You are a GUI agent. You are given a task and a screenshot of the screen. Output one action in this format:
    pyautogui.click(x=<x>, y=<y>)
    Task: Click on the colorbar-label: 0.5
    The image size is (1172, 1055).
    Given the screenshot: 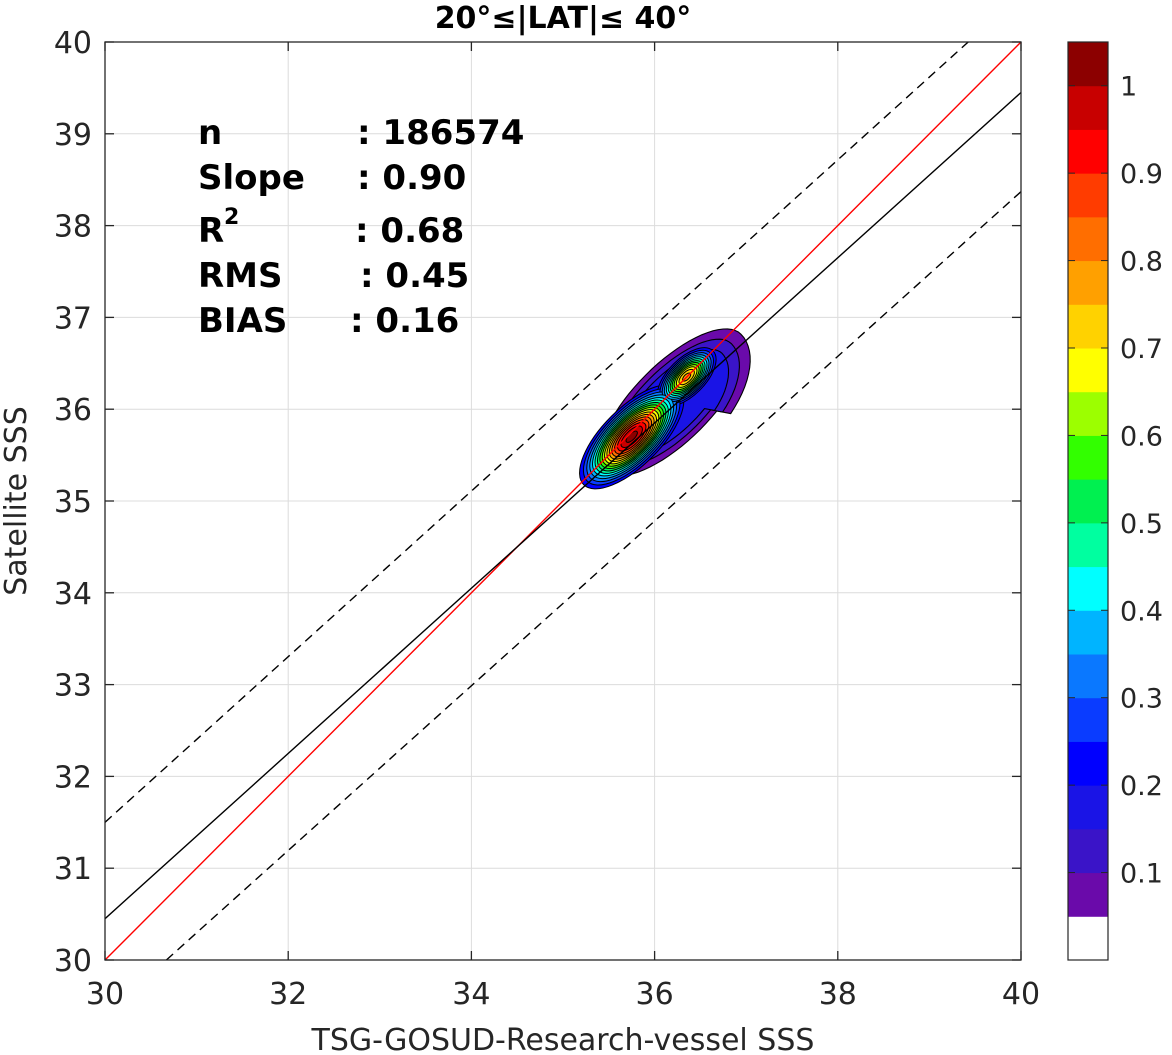 What is the action you would take?
    pyautogui.click(x=1141, y=524)
    